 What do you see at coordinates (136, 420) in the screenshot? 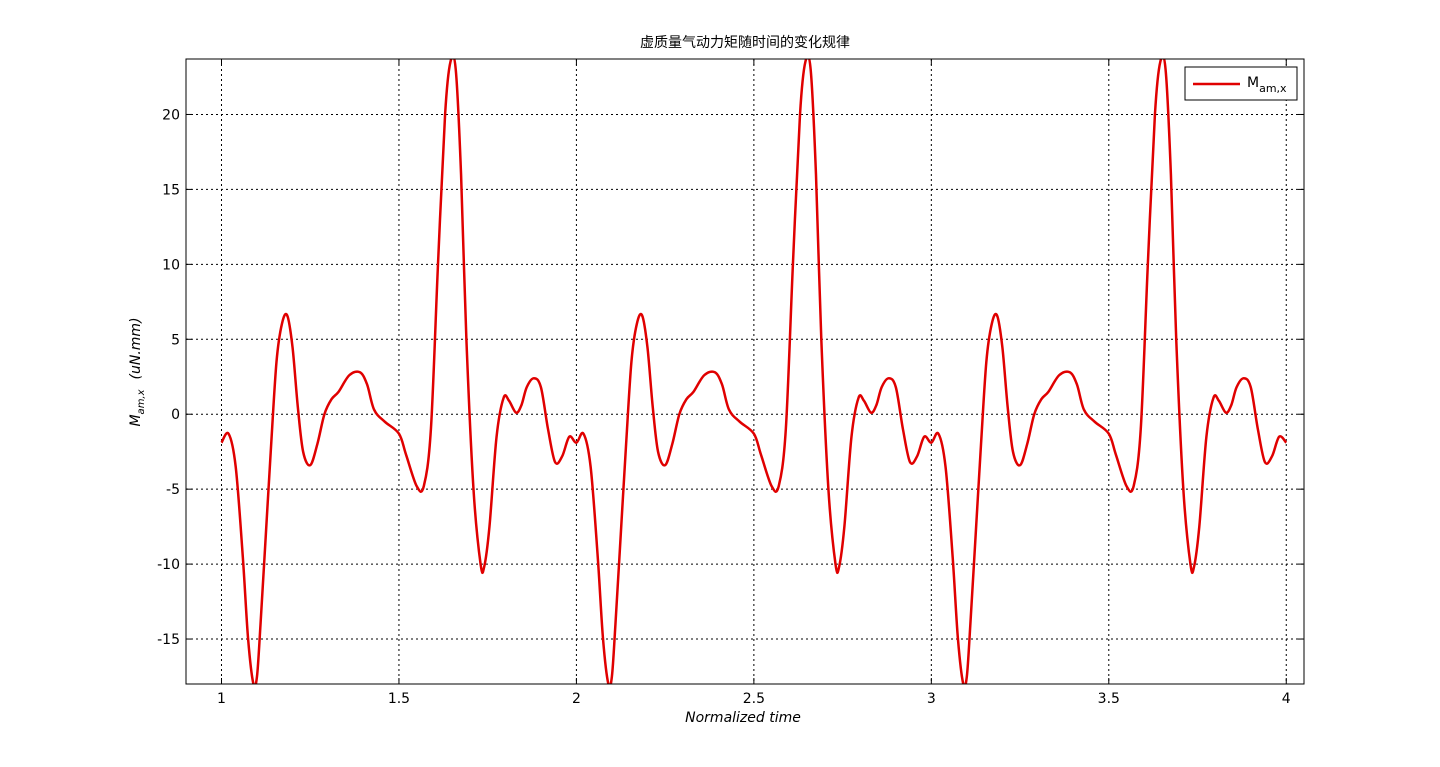
I see `y-axis-label-main: M` at bounding box center [136, 420].